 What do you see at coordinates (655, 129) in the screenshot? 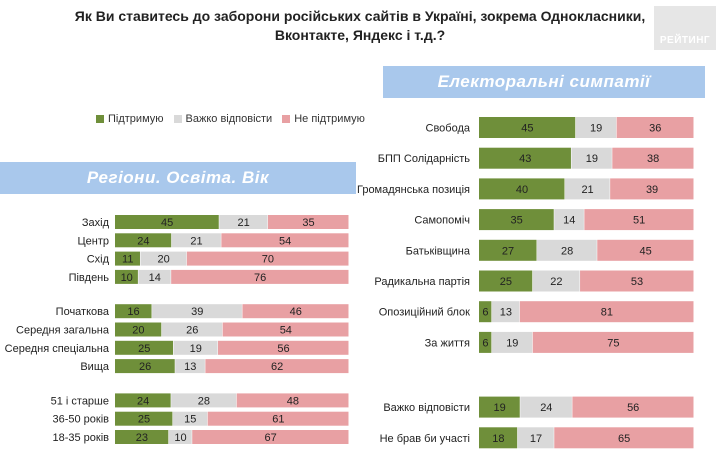
I see `right-bar-value-label: 36` at bounding box center [655, 129].